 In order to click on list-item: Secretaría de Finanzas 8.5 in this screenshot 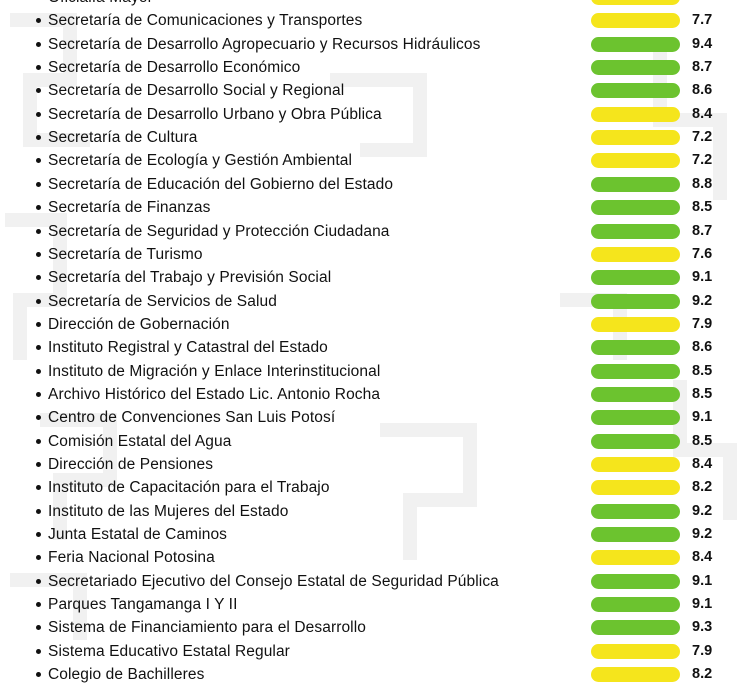, I will do `click(373, 207)`.